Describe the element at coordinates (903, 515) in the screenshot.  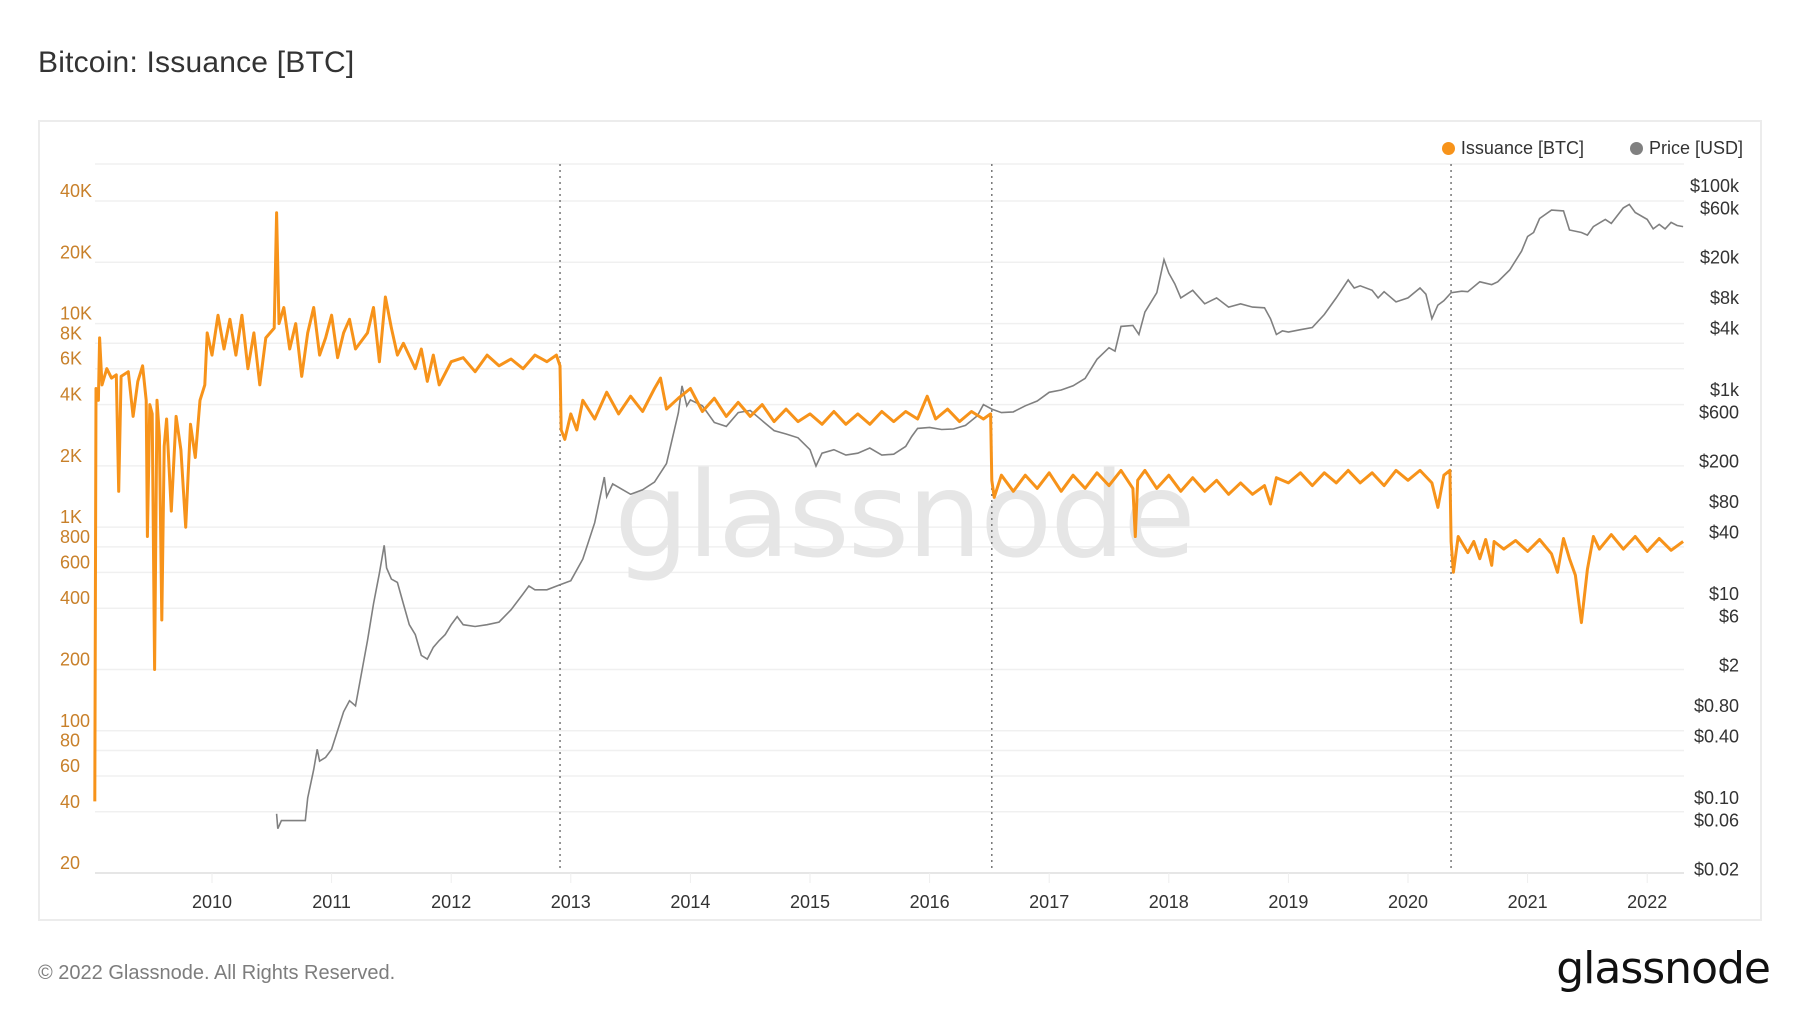
I see `watermark: glassnode` at that location.